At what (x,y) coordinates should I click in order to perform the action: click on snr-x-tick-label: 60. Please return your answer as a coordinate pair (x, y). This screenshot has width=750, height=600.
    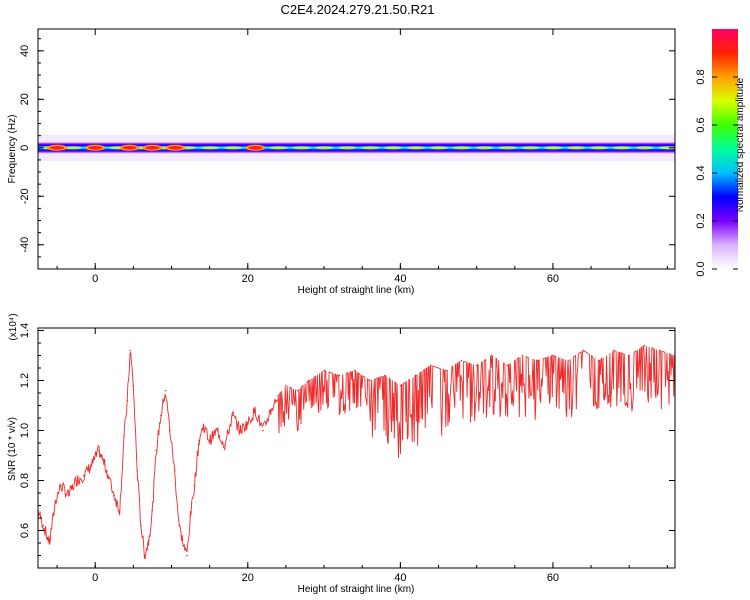
    Looking at the image, I should click on (553, 578).